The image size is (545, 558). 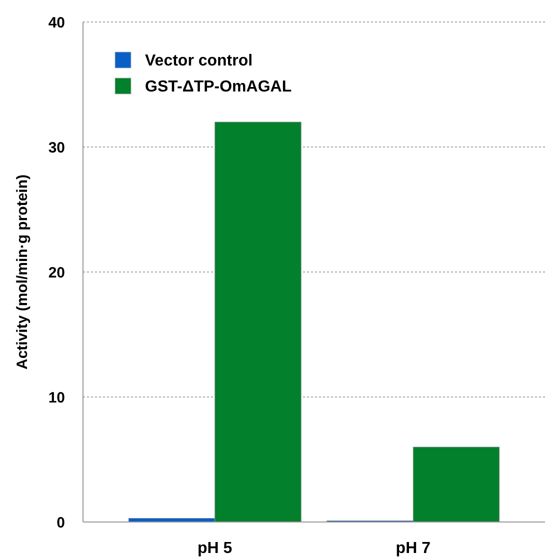 I want to click on y-tick-label: 0, so click(x=60, y=523).